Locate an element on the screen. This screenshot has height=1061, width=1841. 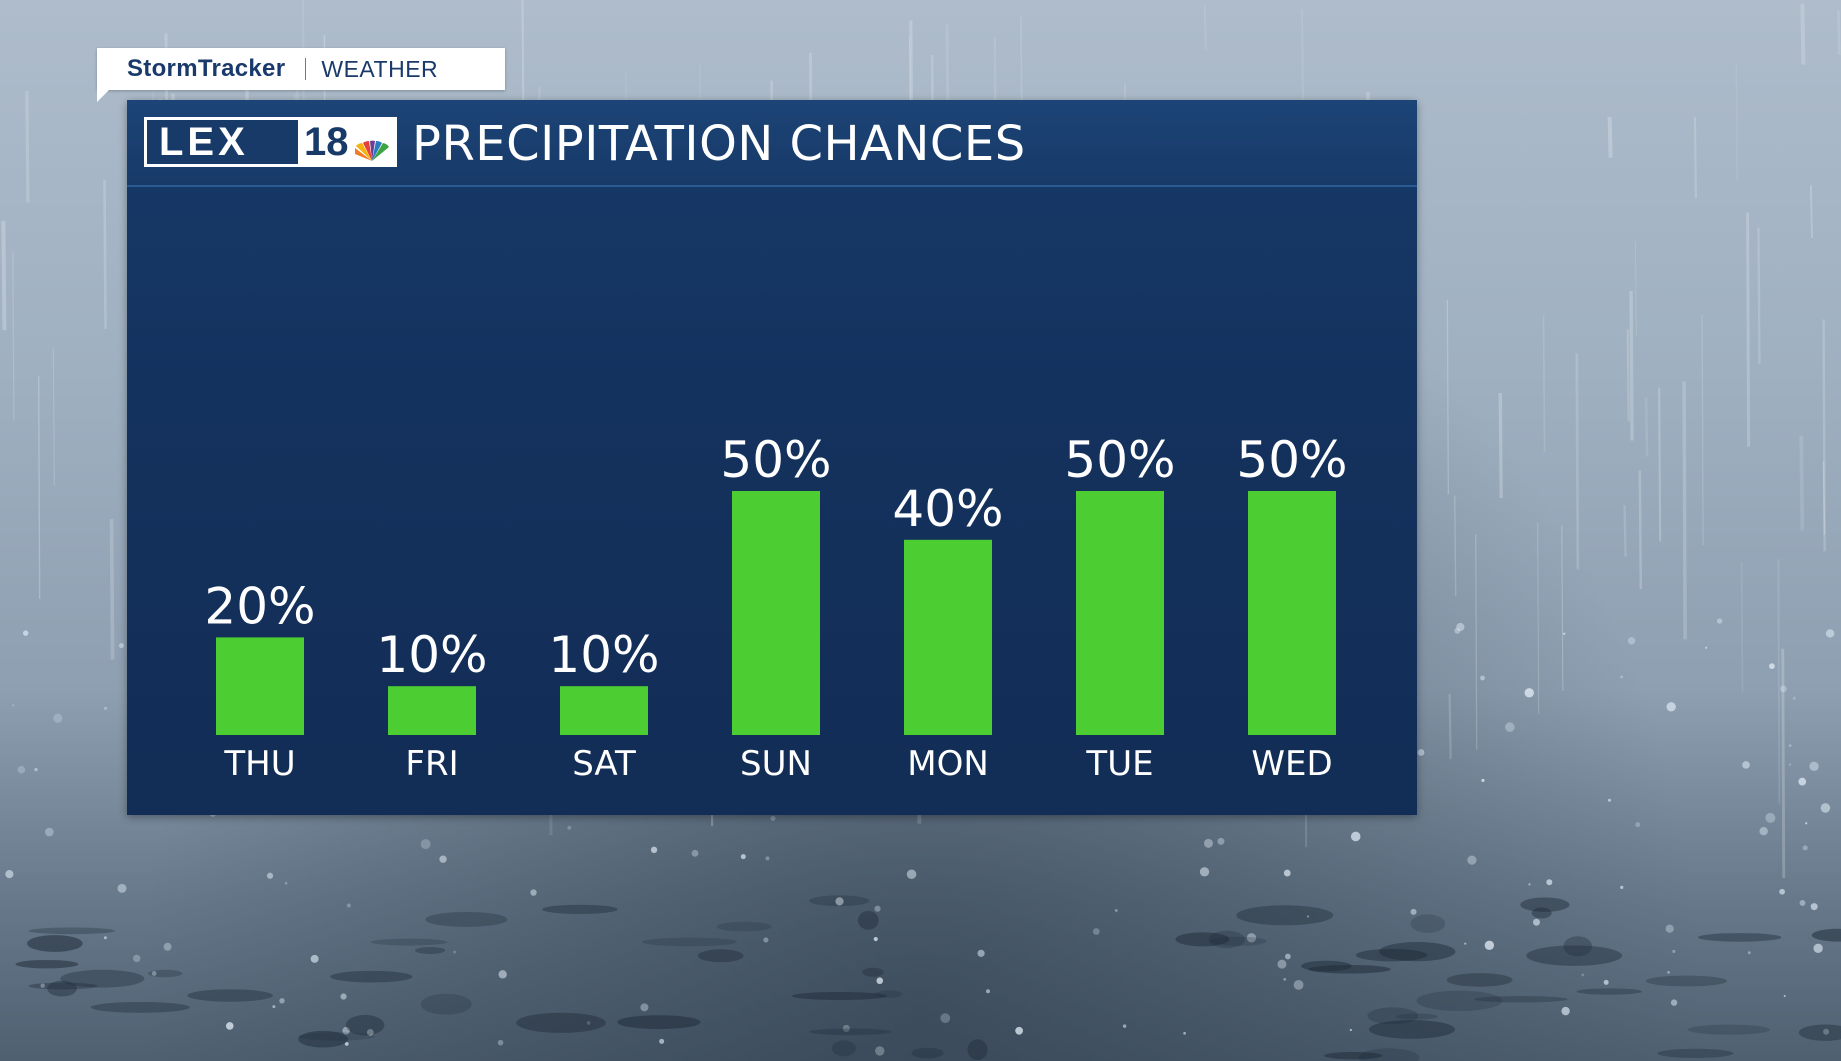
day-label-tue: TUE is located at coordinates (1119, 764).